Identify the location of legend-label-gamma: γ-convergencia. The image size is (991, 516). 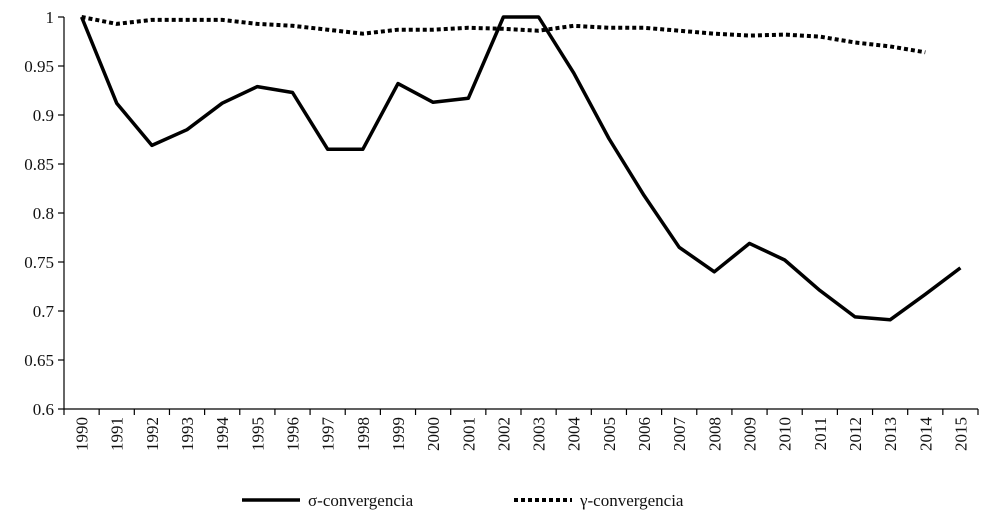
(631, 500).